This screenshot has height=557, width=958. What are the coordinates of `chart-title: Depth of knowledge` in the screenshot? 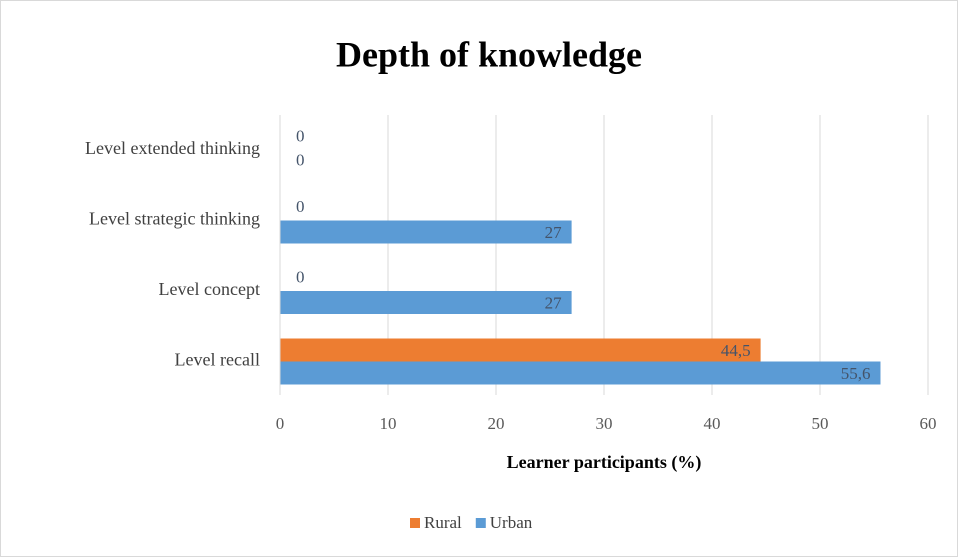 It's located at (489, 54).